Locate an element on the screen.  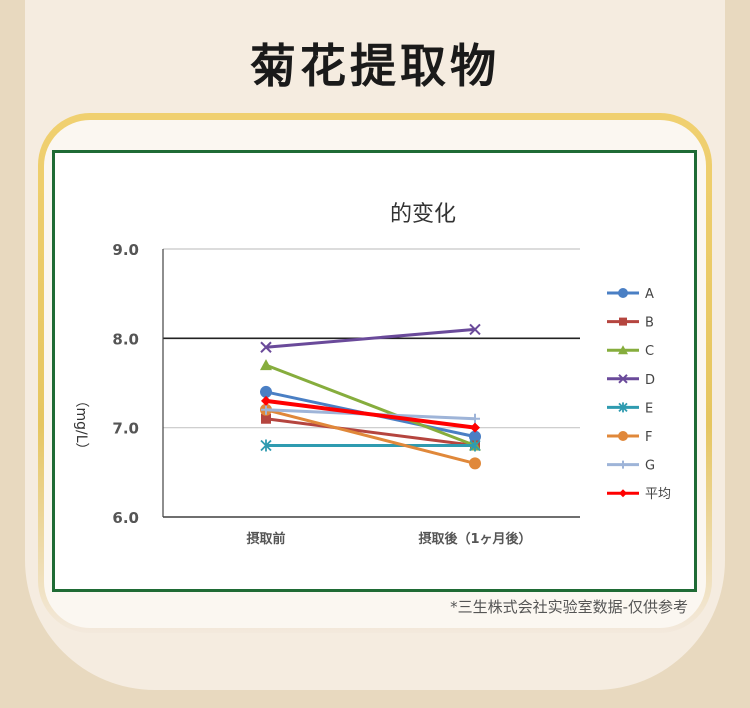
legend-label: A is located at coordinates (649, 294).